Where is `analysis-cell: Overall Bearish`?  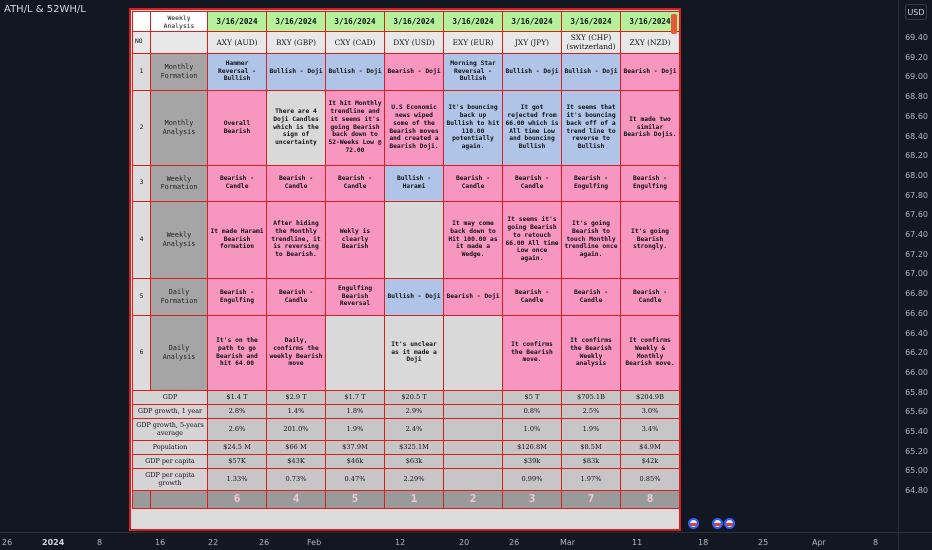
analysis-cell: Overall Bearish is located at coordinates (237, 127).